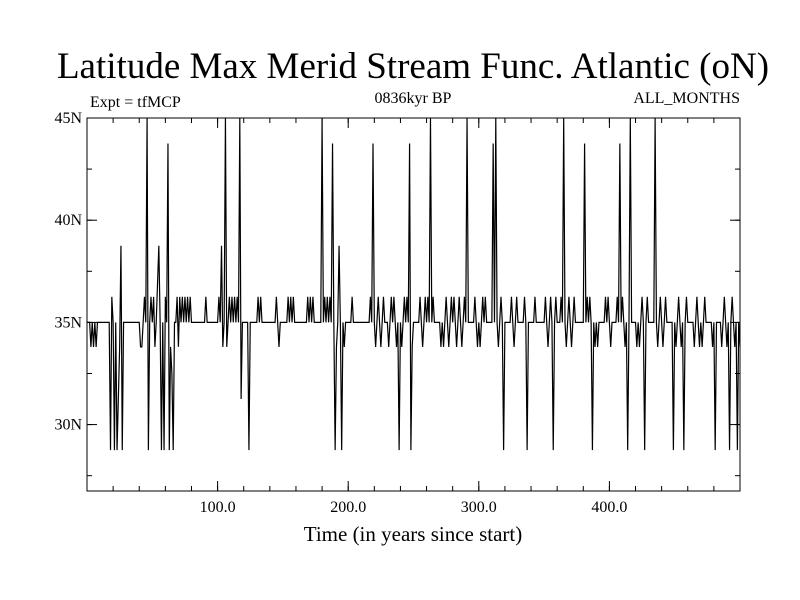  I want to click on subtitle-experiment: Expt = tfMCP, so click(135, 102).